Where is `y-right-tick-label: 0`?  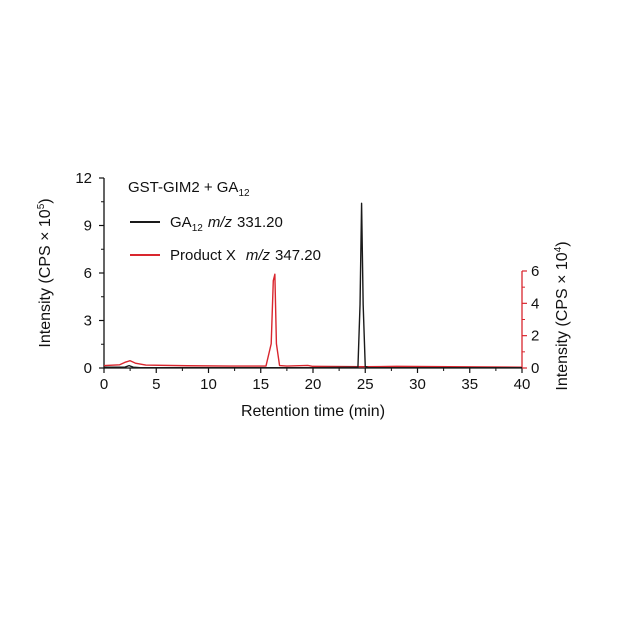
y-right-tick-label: 0 is located at coordinates (535, 368).